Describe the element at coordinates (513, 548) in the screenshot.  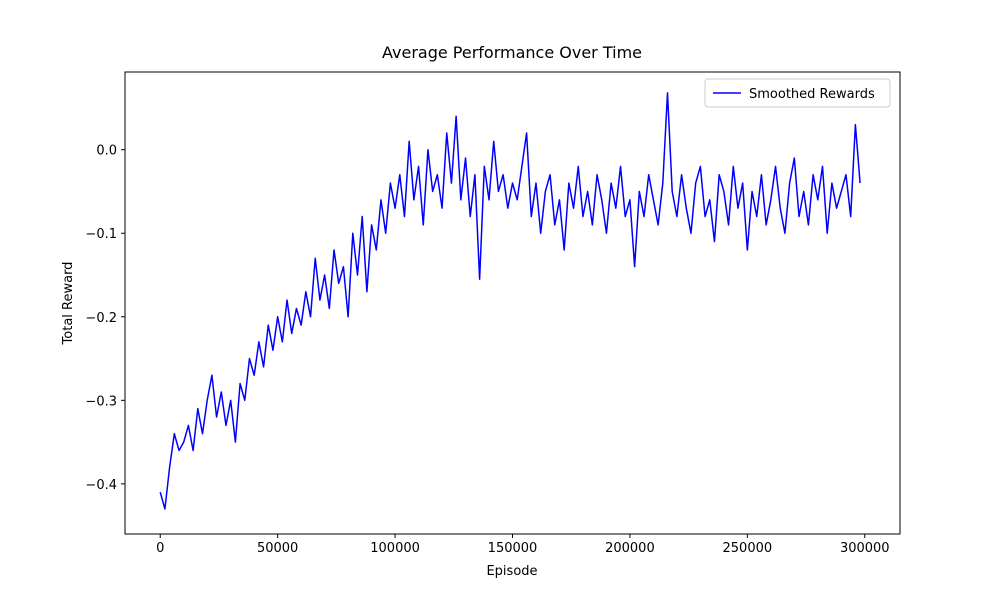
I see `x-tick-label: 150000` at that location.